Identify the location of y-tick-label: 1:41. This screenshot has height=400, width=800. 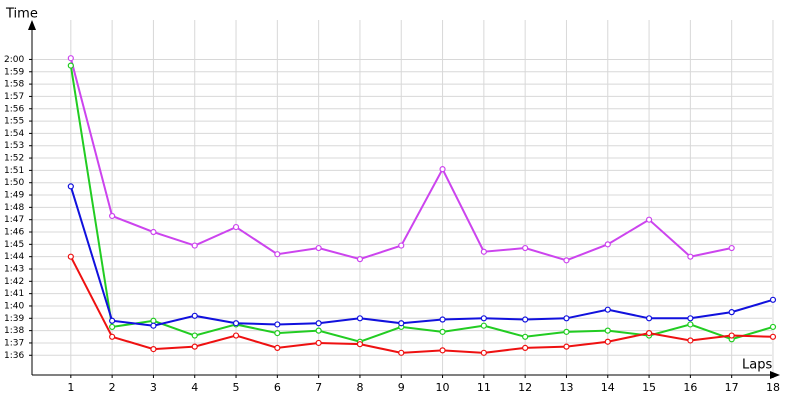
(14, 294).